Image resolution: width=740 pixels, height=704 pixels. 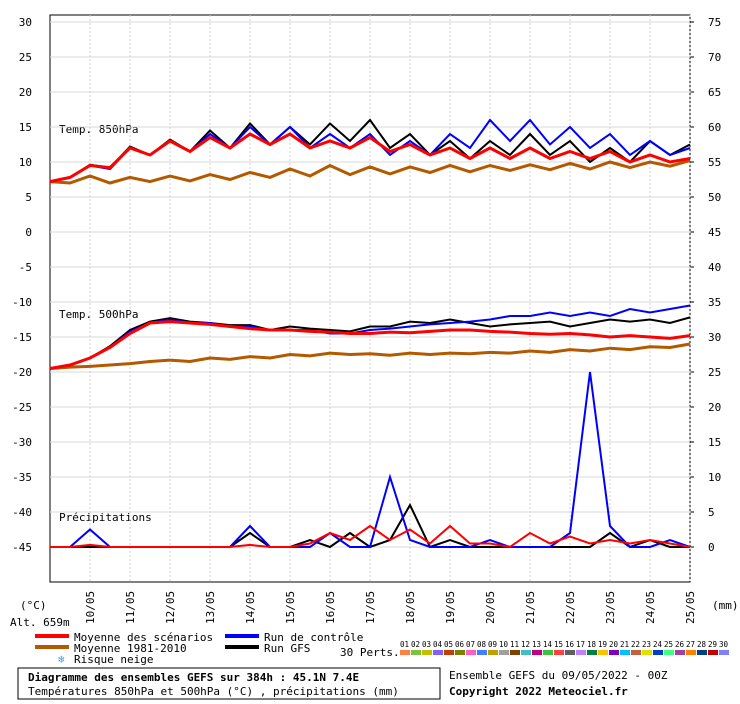 What do you see at coordinates (668, 644) in the screenshot?
I see `perturbation-label: 25` at bounding box center [668, 644].